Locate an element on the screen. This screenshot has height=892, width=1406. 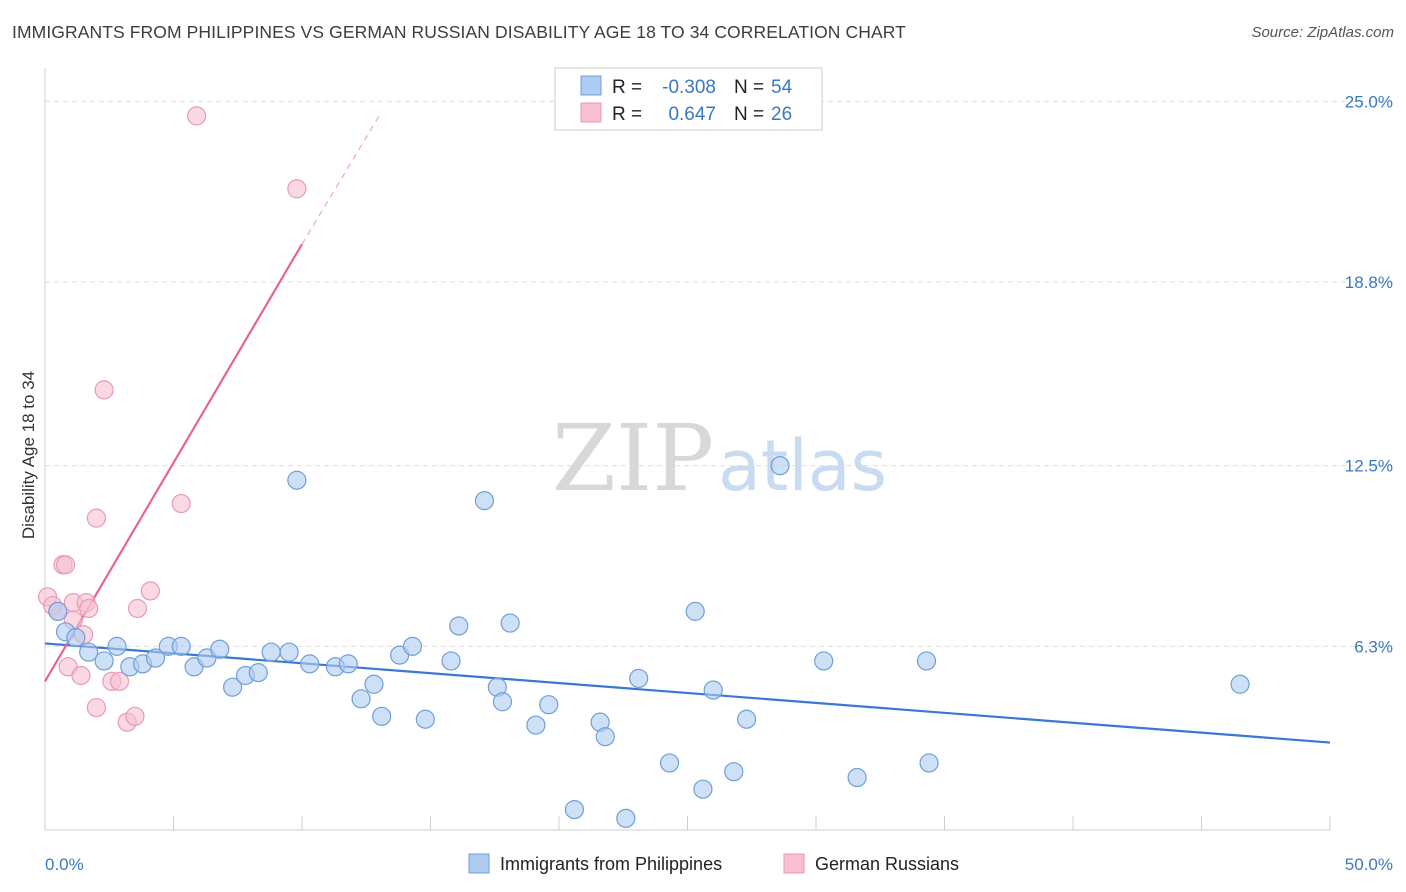
watermark-atlas: atlas is located at coordinates (802, 466).